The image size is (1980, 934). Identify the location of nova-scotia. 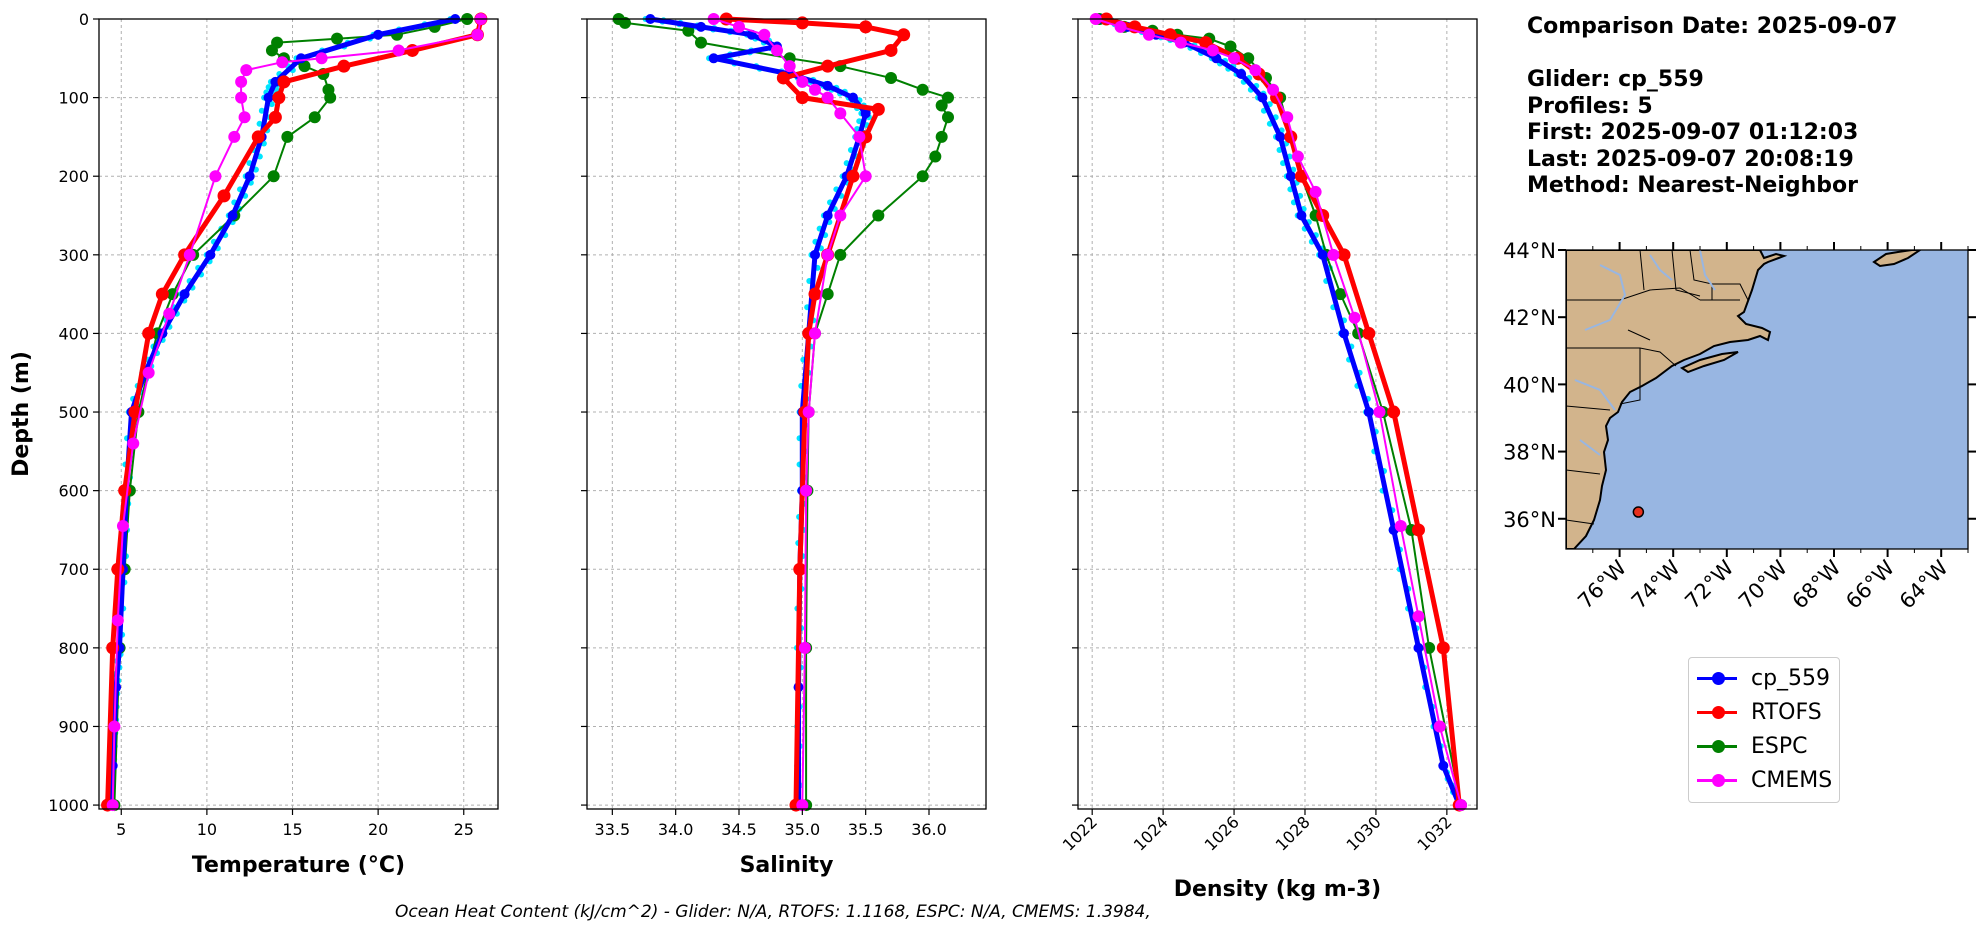
(1897, 259).